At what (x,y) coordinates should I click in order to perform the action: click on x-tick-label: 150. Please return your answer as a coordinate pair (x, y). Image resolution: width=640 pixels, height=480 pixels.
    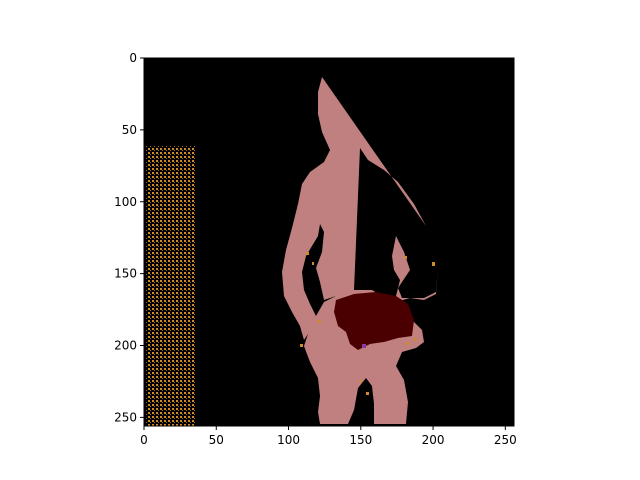
    Looking at the image, I should click on (360, 440).